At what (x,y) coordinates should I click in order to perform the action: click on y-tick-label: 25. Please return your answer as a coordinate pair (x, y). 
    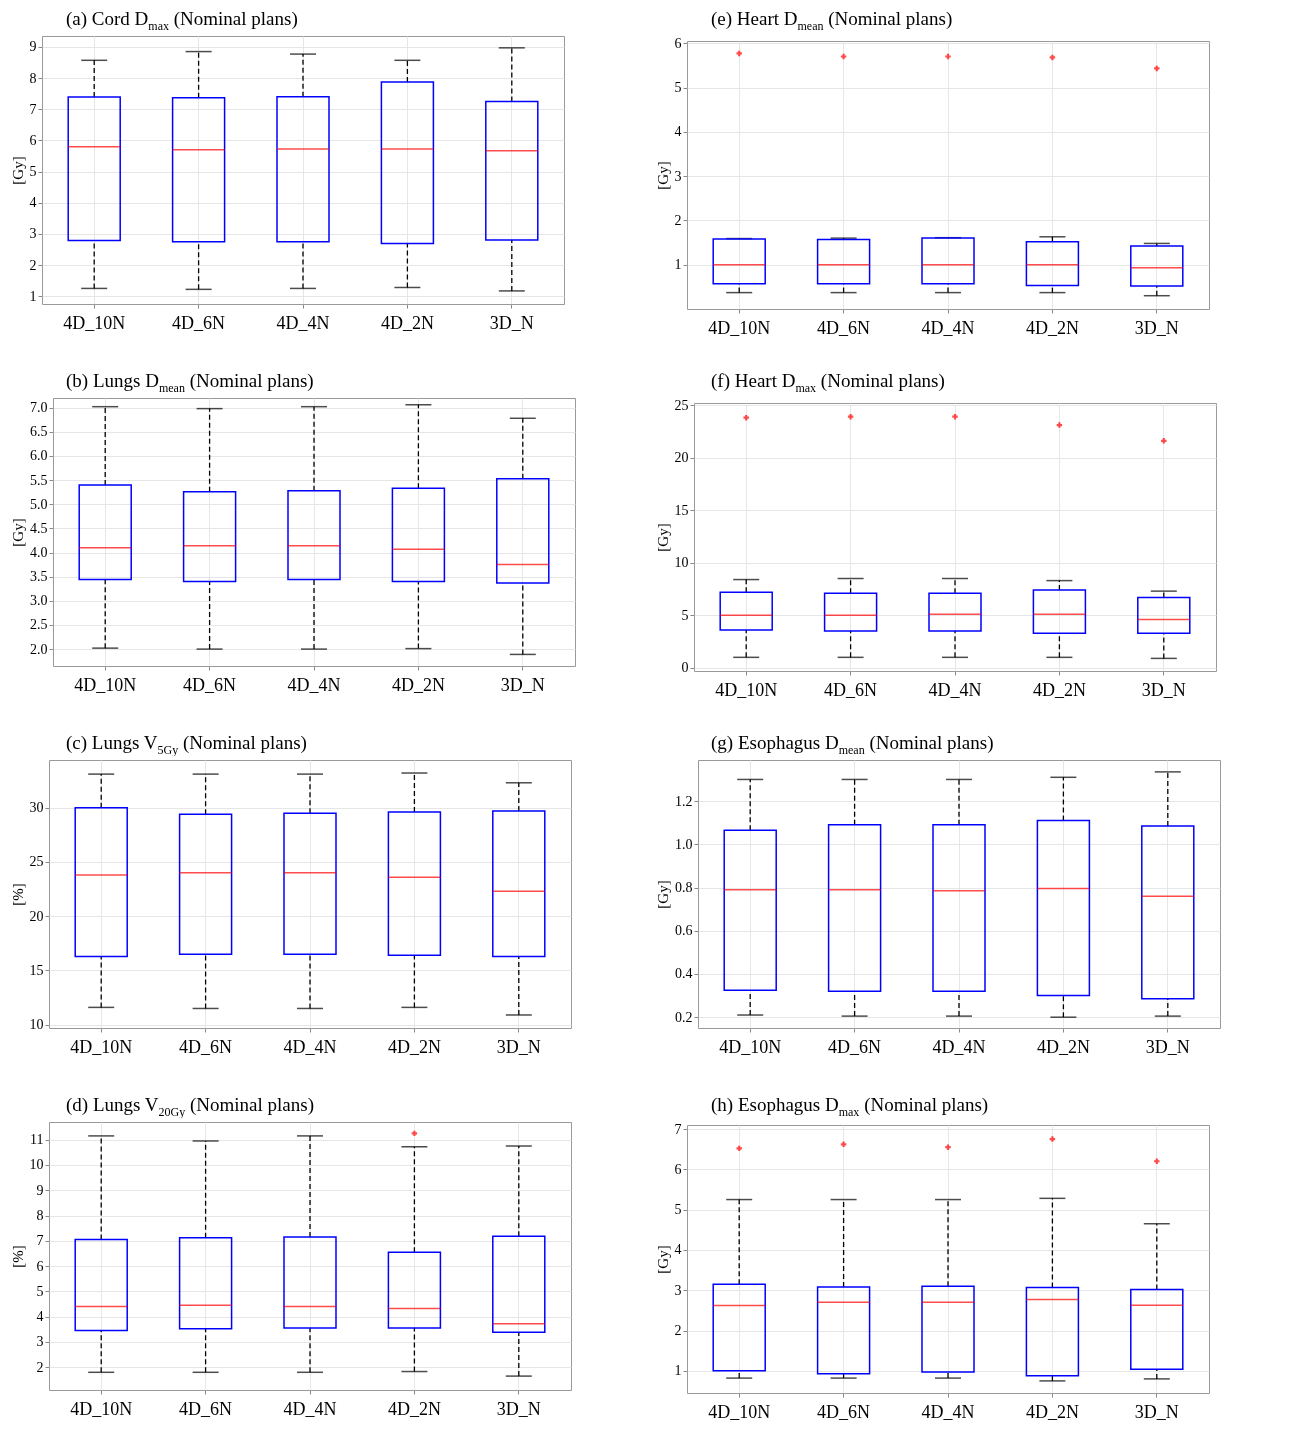
    Looking at the image, I should click on (681, 405).